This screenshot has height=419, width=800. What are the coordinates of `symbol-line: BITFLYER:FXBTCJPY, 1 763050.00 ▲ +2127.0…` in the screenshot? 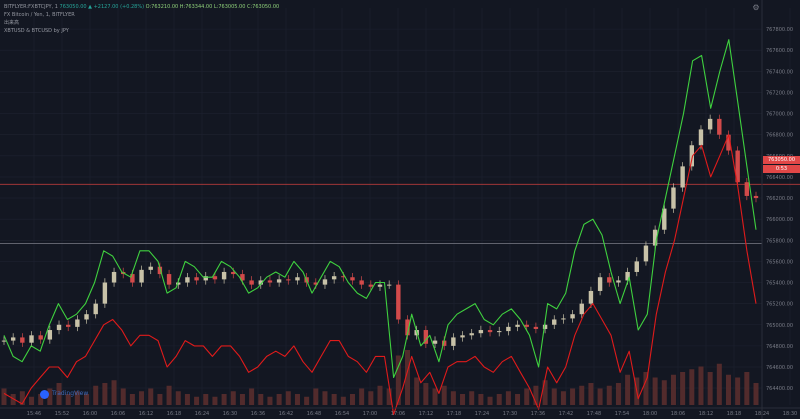 It's located at (141, 7).